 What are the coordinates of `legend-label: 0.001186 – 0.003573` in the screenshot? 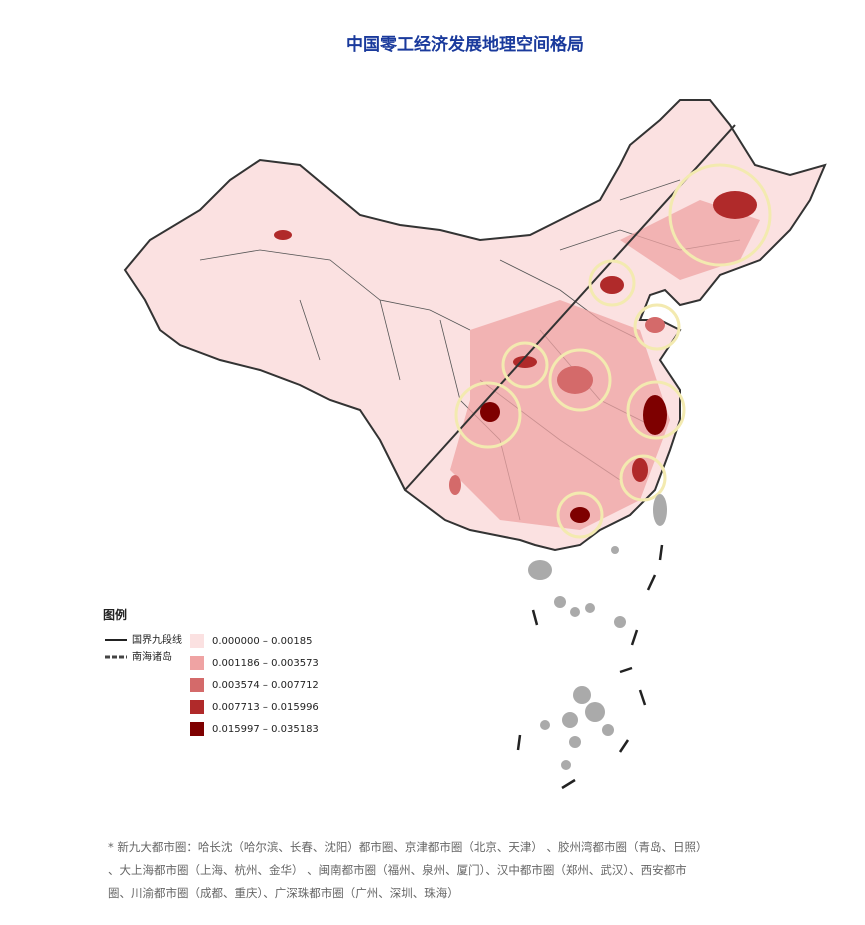 It's located at (265, 663).